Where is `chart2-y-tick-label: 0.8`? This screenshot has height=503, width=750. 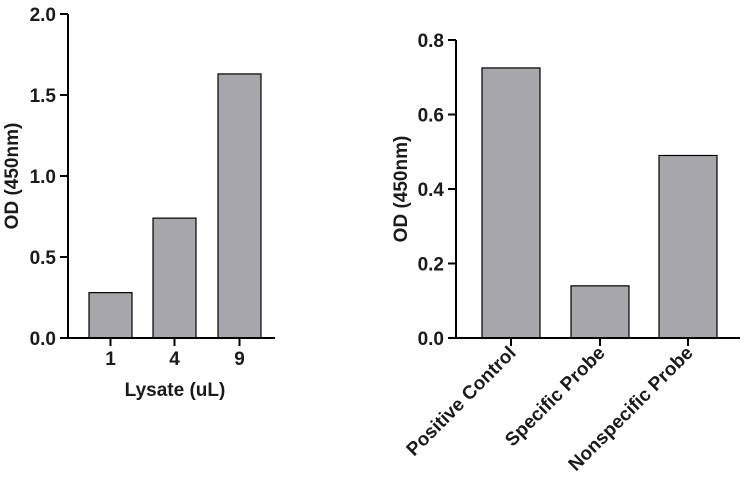 chart2-y-tick-label: 0.8 is located at coordinates (431, 41).